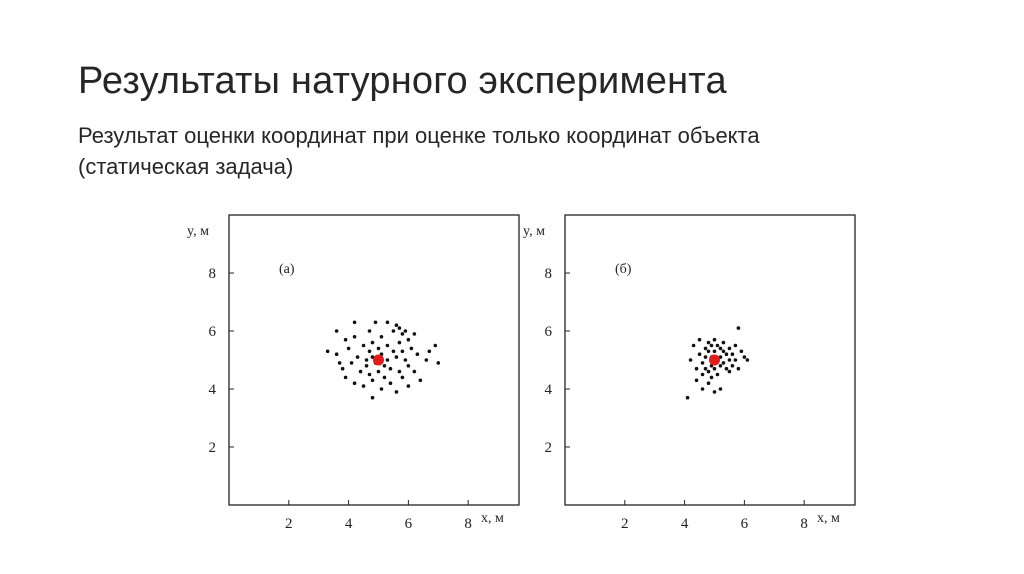  What do you see at coordinates (402, 81) in the screenshot?
I see `slide-title: Результаты натурного эксперимента` at bounding box center [402, 81].